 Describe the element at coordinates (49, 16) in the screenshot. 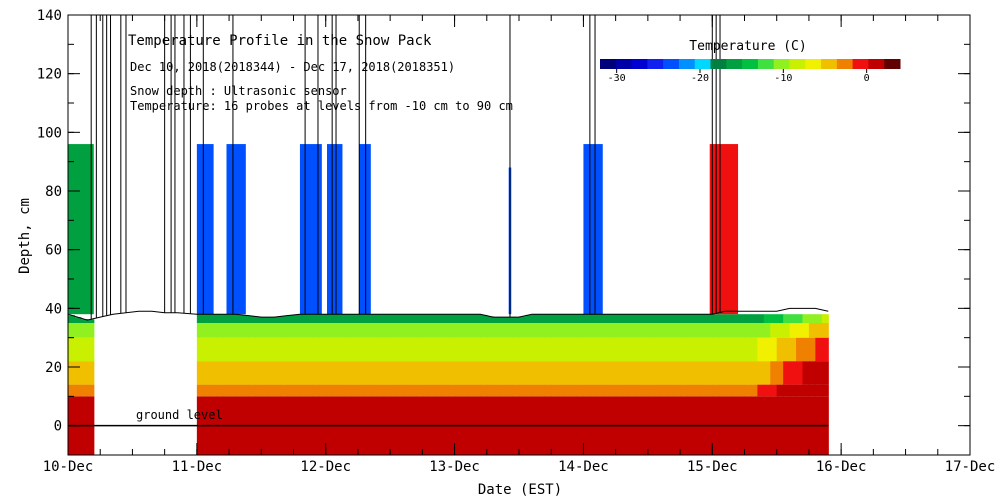

I see `y-tick-label: 140` at that location.